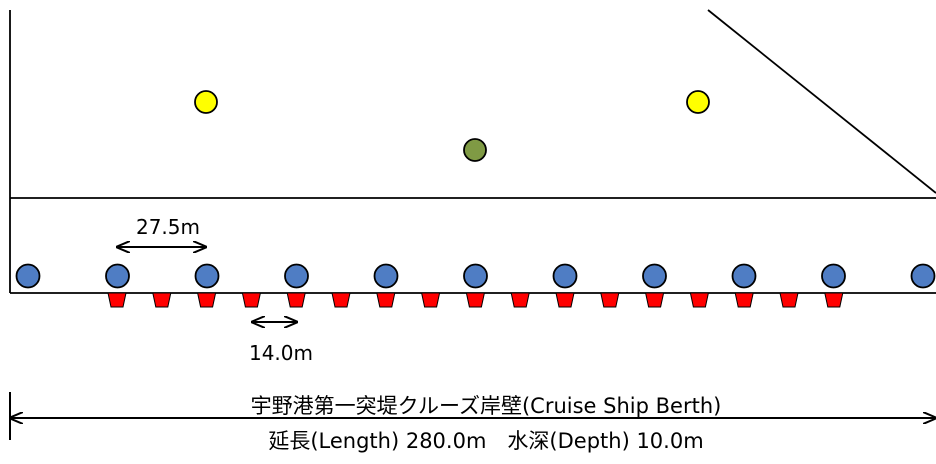 Image resolution: width=936 pixels, height=464 pixels. I want to click on fender-spacing-dimension: 14.0m, so click(281, 343).